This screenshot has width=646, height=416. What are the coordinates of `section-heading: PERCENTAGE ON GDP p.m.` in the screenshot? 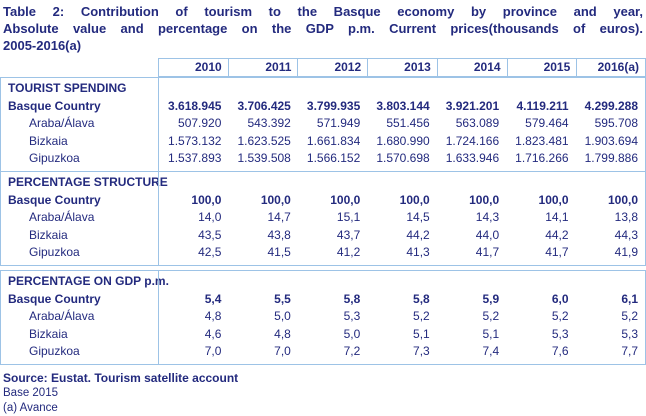 It's located at (88, 281).